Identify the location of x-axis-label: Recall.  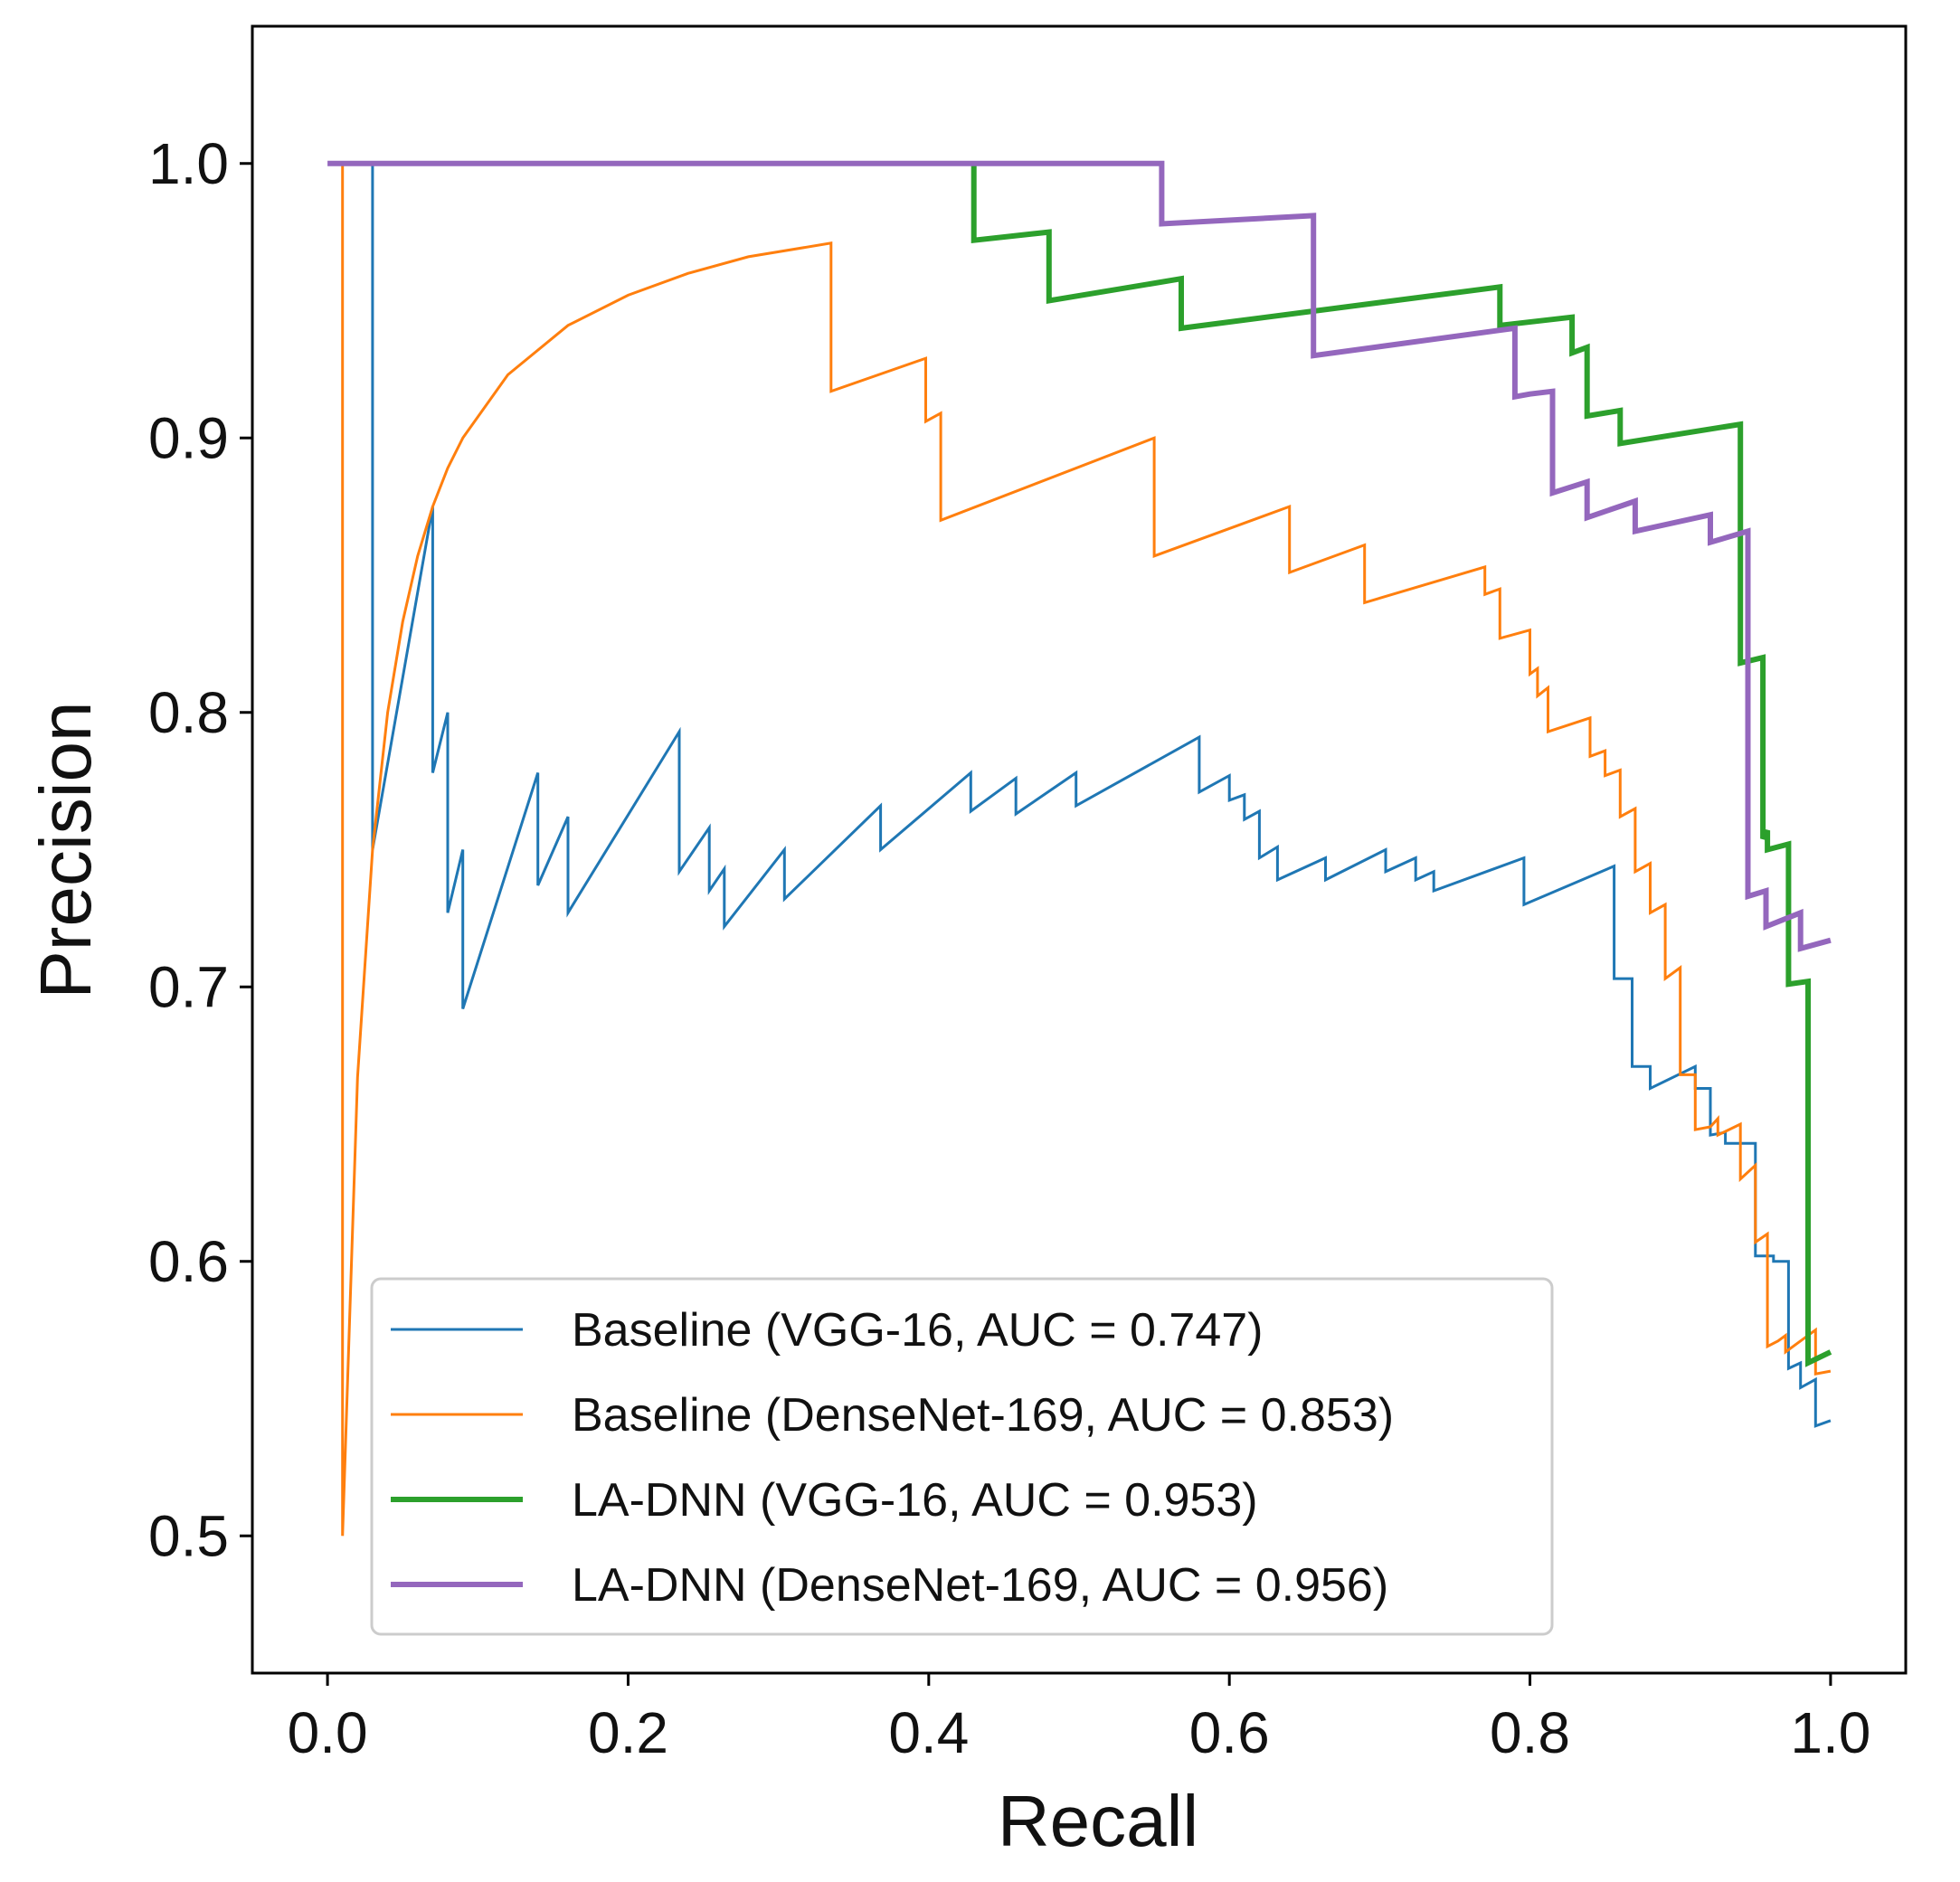
(1098, 1821).